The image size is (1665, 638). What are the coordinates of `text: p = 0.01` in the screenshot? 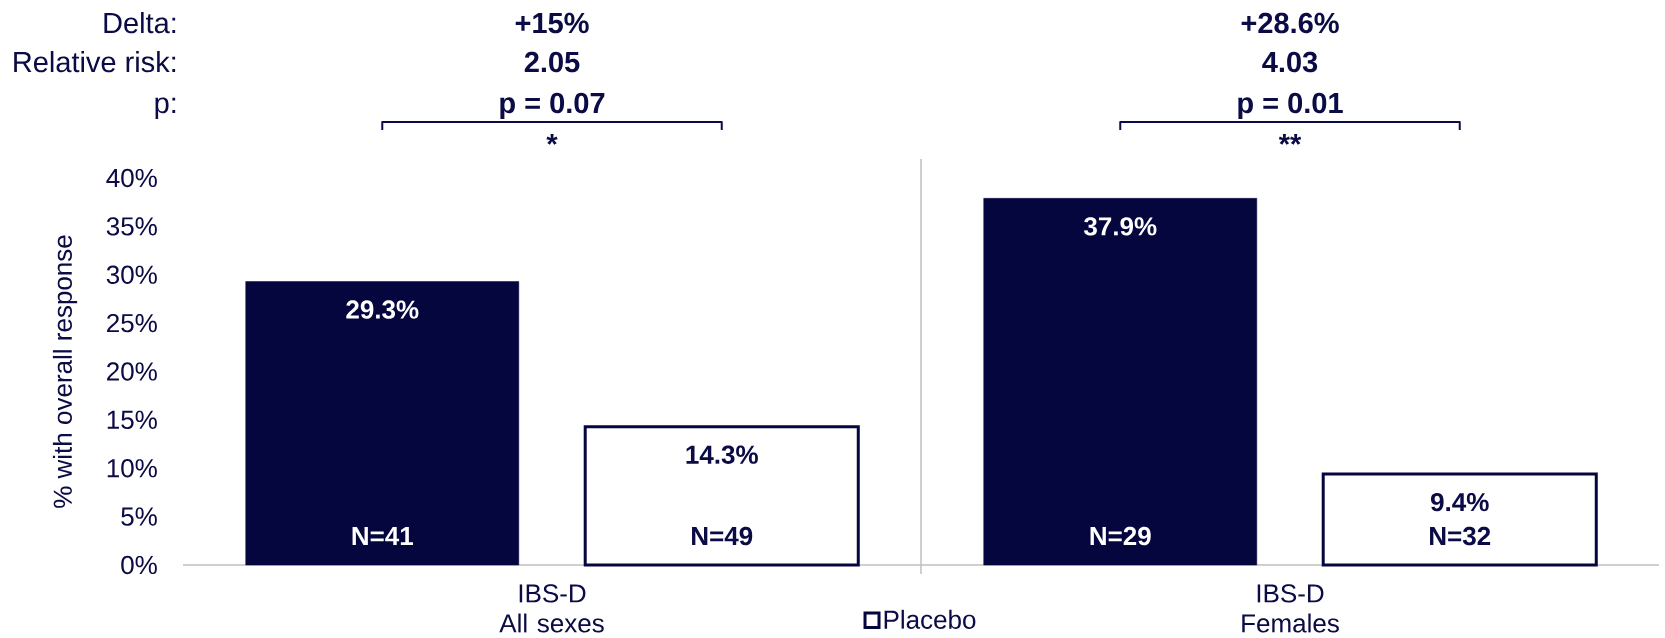 It's located at (1290, 106).